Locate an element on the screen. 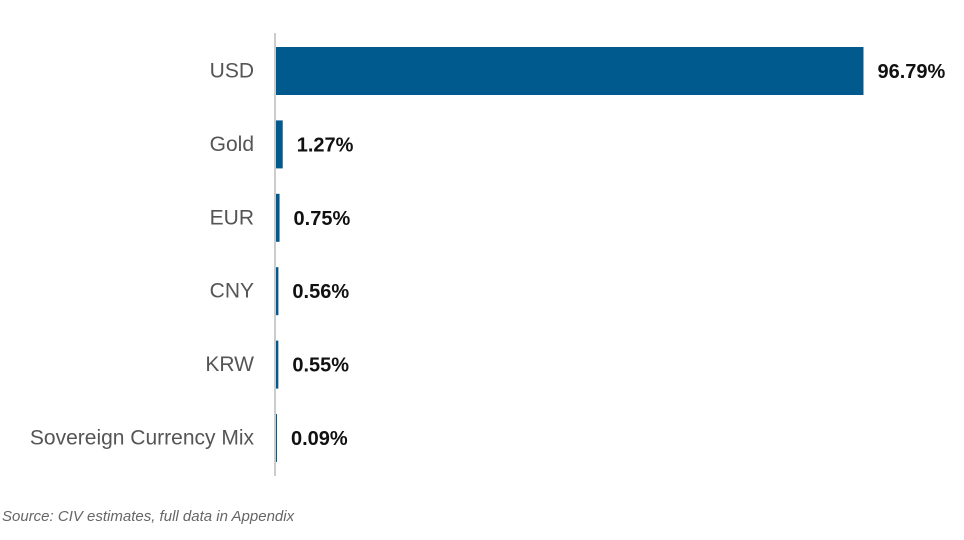  category-label-krw: KRW is located at coordinates (229, 364).